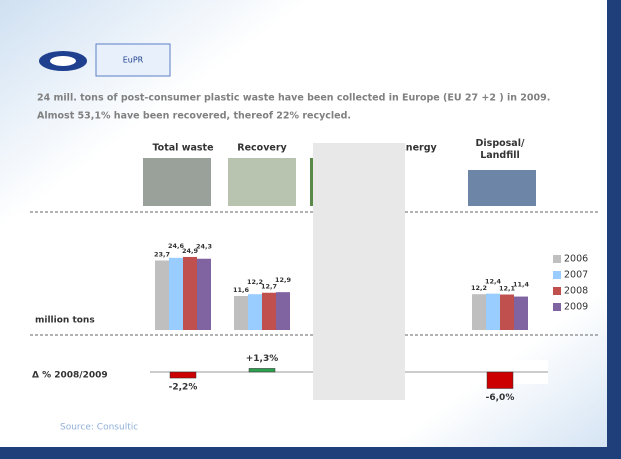 This screenshot has height=459, width=621. Describe the element at coordinates (78, 442) in the screenshot. I see `page-number: 24` at that location.